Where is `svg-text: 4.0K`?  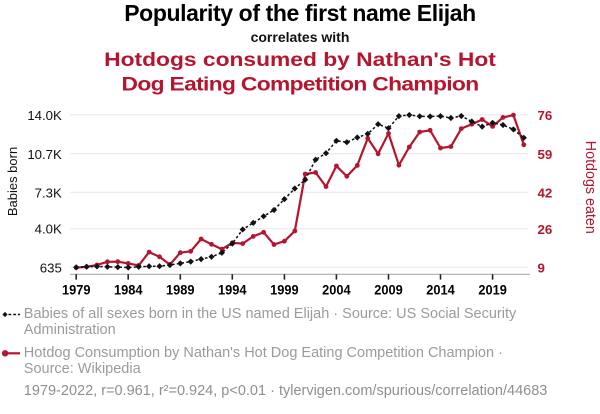 svg-text: 4.0K is located at coordinates (48, 229).